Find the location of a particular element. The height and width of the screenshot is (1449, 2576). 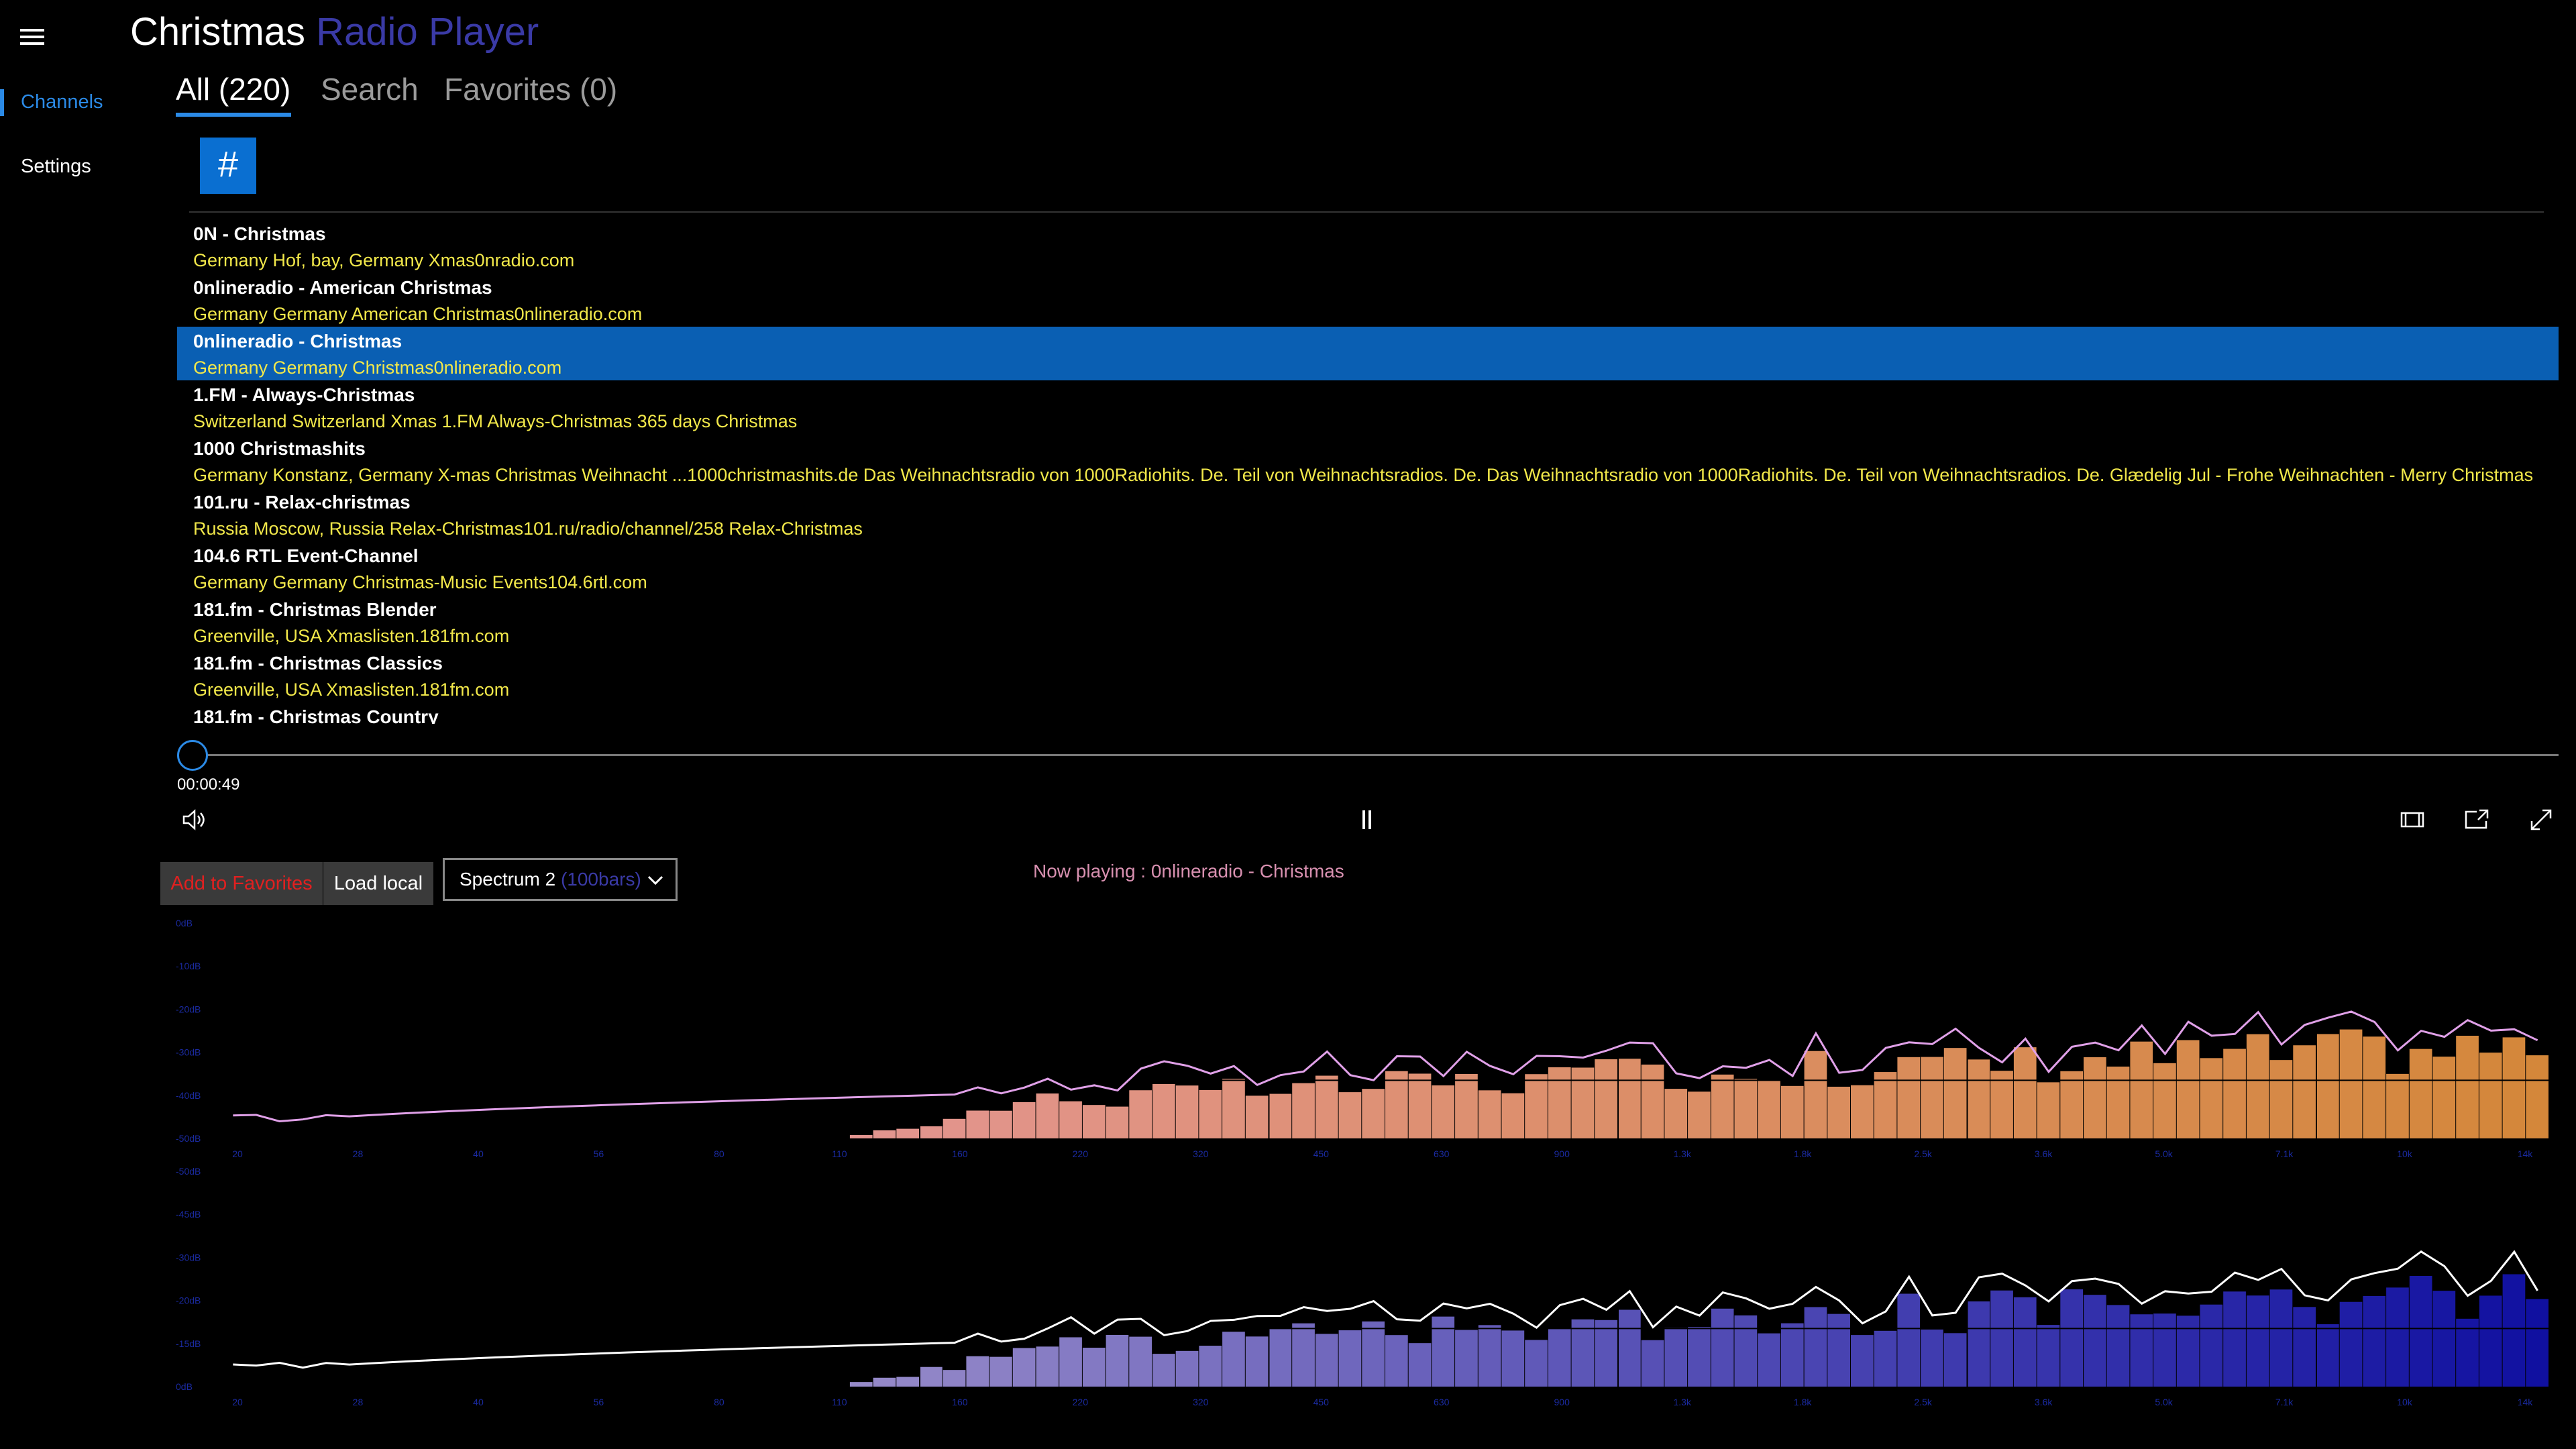

nav-item-channels: Channels is located at coordinates (62, 102).